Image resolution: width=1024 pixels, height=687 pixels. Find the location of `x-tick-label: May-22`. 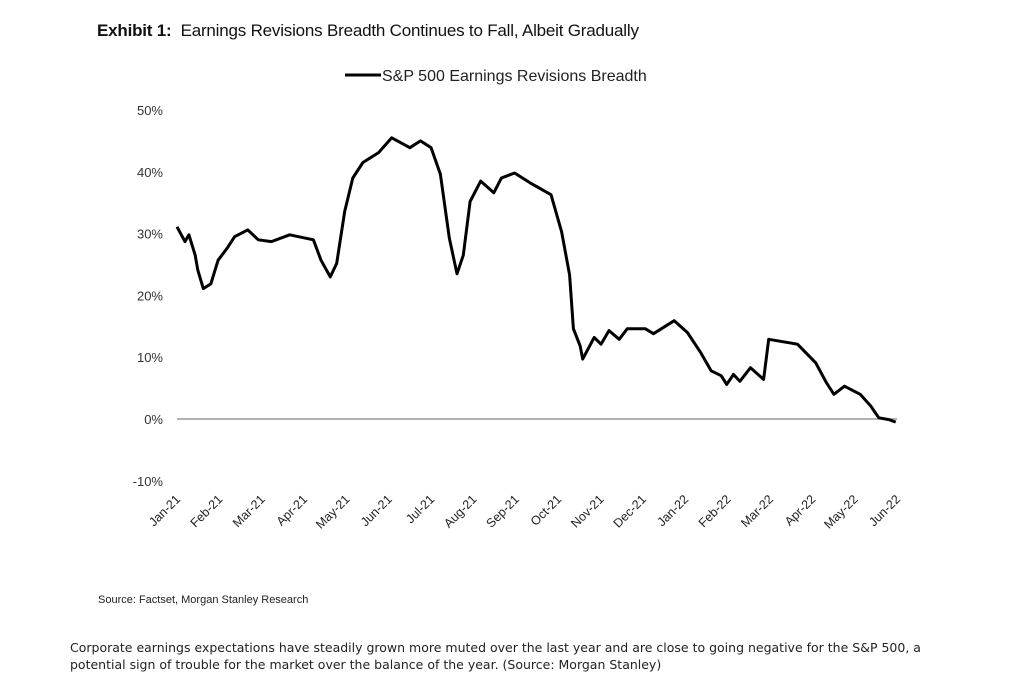

x-tick-label: May-22 is located at coordinates (840, 511).